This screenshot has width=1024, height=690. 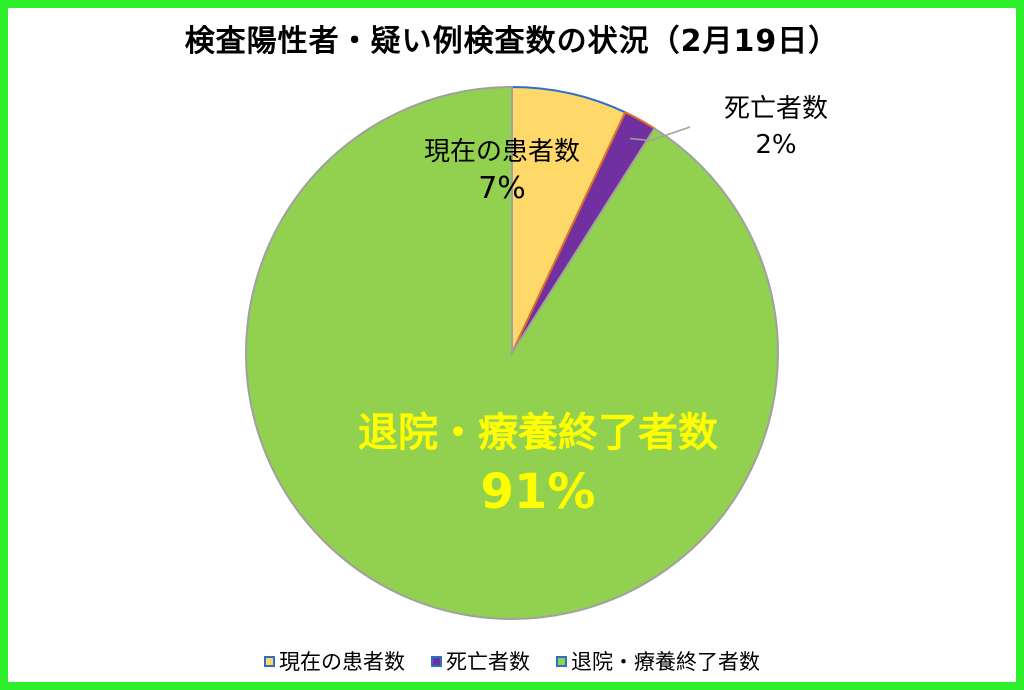 I want to click on legend-swatch-deaths, so click(x=436, y=661).